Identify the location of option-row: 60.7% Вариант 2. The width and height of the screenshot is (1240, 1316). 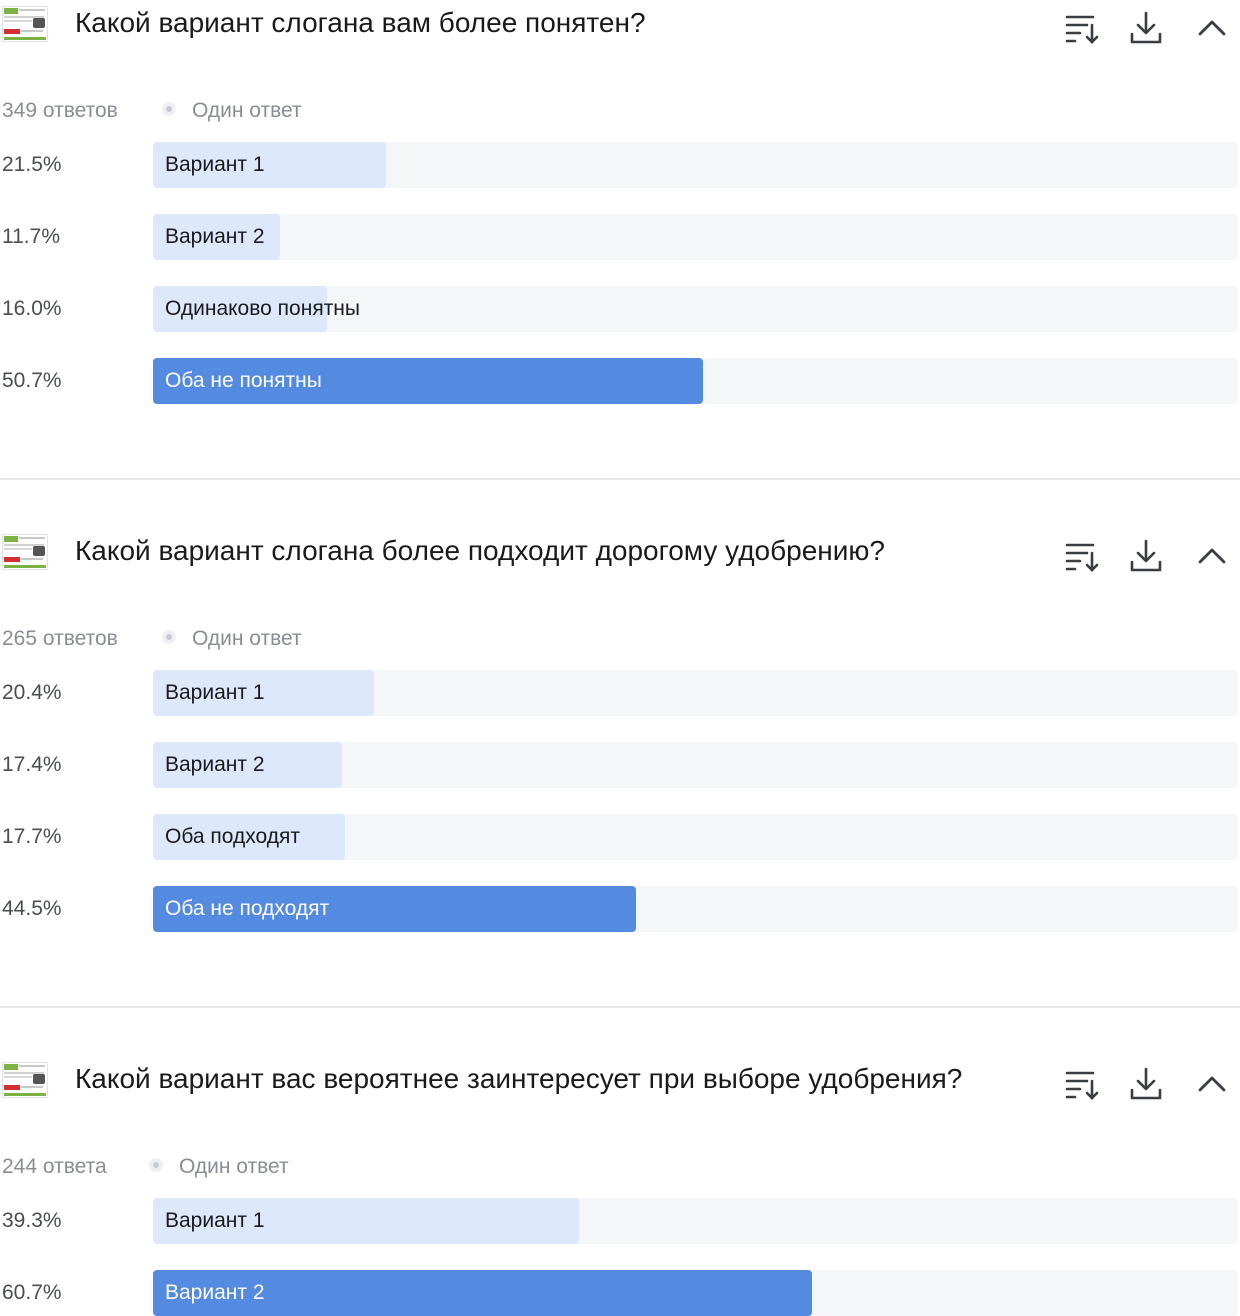
(620, 1293).